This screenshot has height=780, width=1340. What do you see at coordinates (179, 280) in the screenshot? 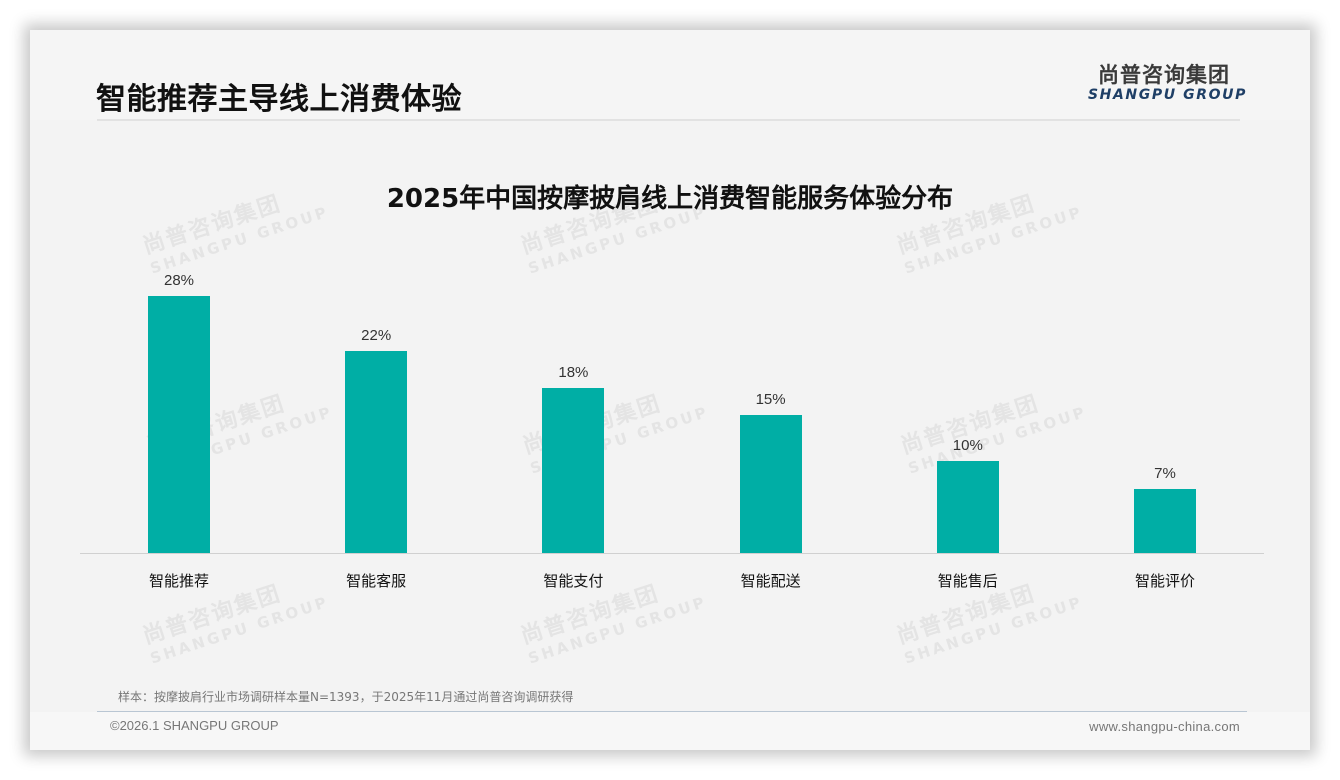
I see `bar-value-label: 28%` at bounding box center [179, 280].